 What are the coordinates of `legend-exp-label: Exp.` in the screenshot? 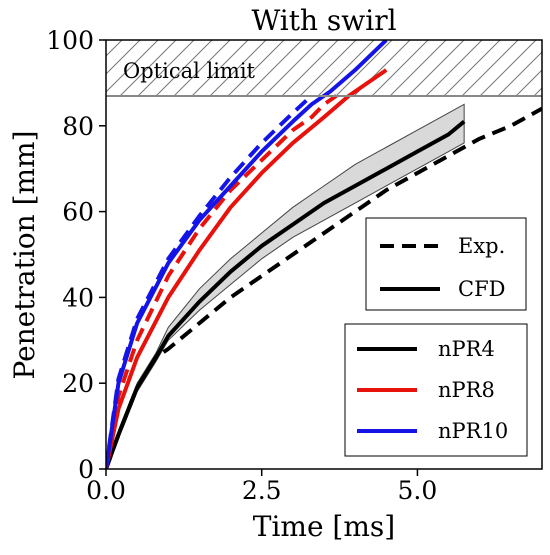 It's located at (481, 246).